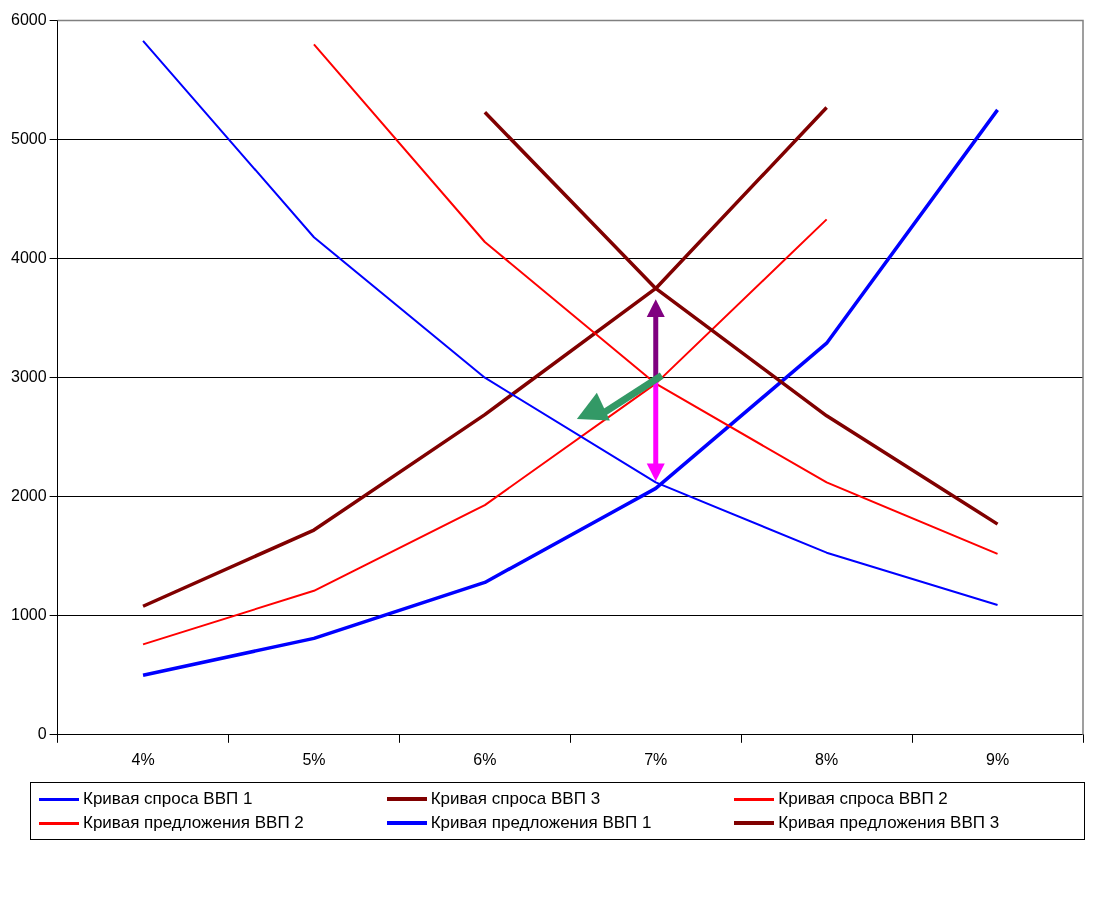 The width and height of the screenshot is (1093, 897). Describe the element at coordinates (42, 734) in the screenshot. I see `y-tick-label: 0` at that location.